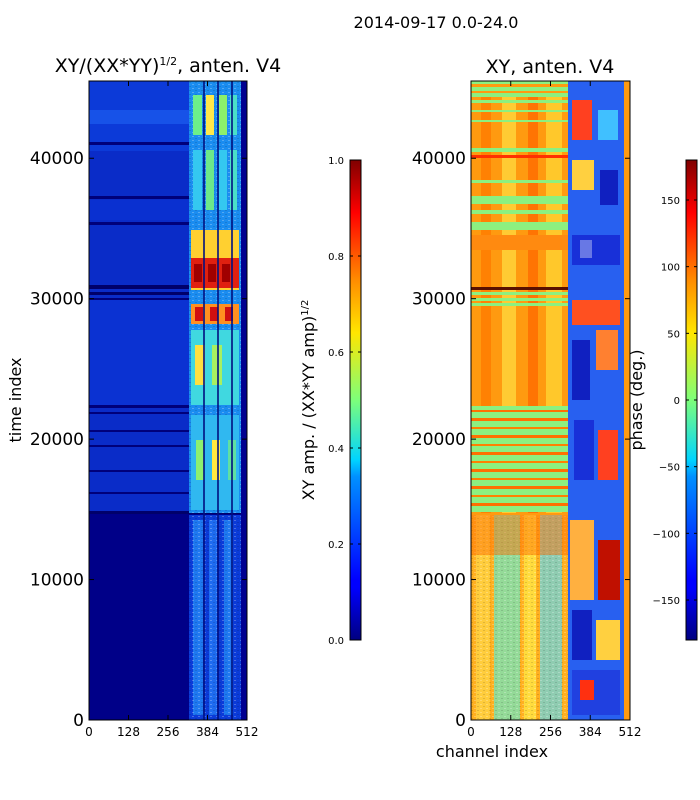  Describe the element at coordinates (336, 449) in the screenshot. I see `amplitude-colorbar-tick-label: 0.4` at that location.